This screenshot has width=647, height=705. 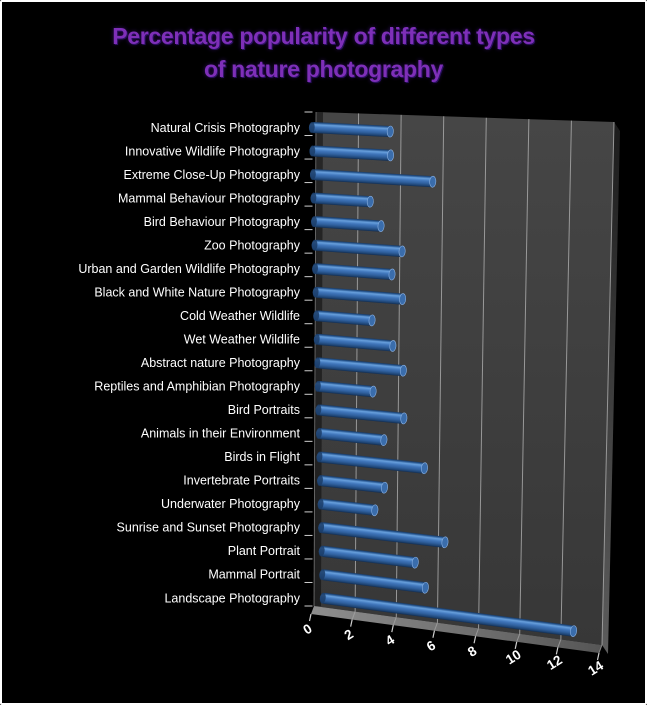 What do you see at coordinates (242, 340) in the screenshot?
I see `category-label: Wet Weather Wildlife` at bounding box center [242, 340].